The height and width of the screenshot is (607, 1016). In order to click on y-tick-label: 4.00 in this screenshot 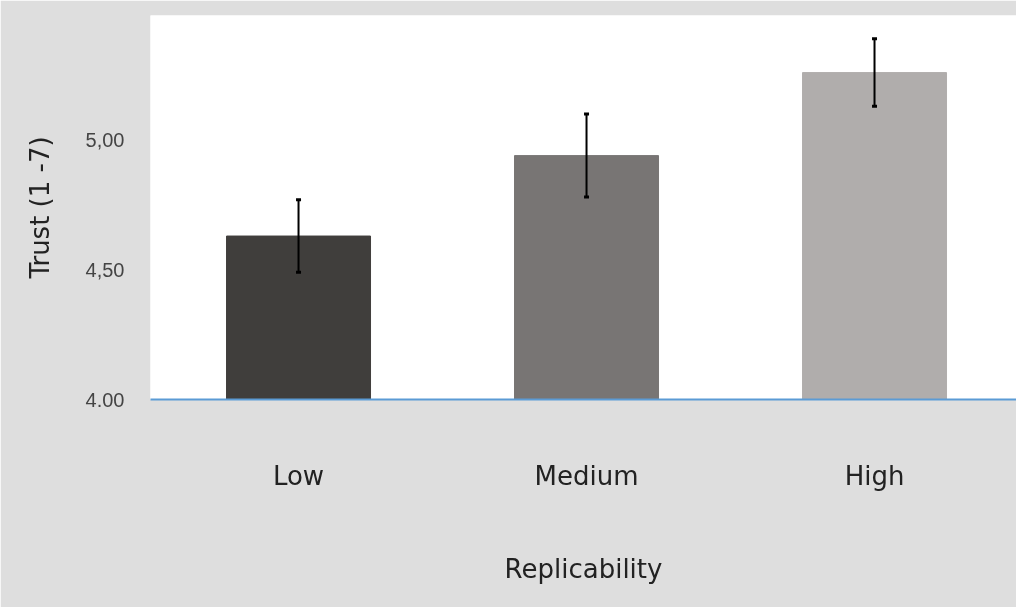, I will do `click(105, 399)`.